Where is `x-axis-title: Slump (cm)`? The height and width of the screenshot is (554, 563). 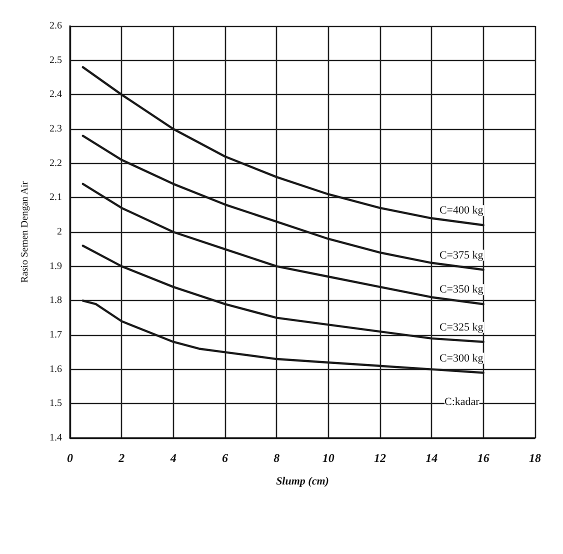
x-axis-title: Slump (cm) is located at coordinates (302, 482).